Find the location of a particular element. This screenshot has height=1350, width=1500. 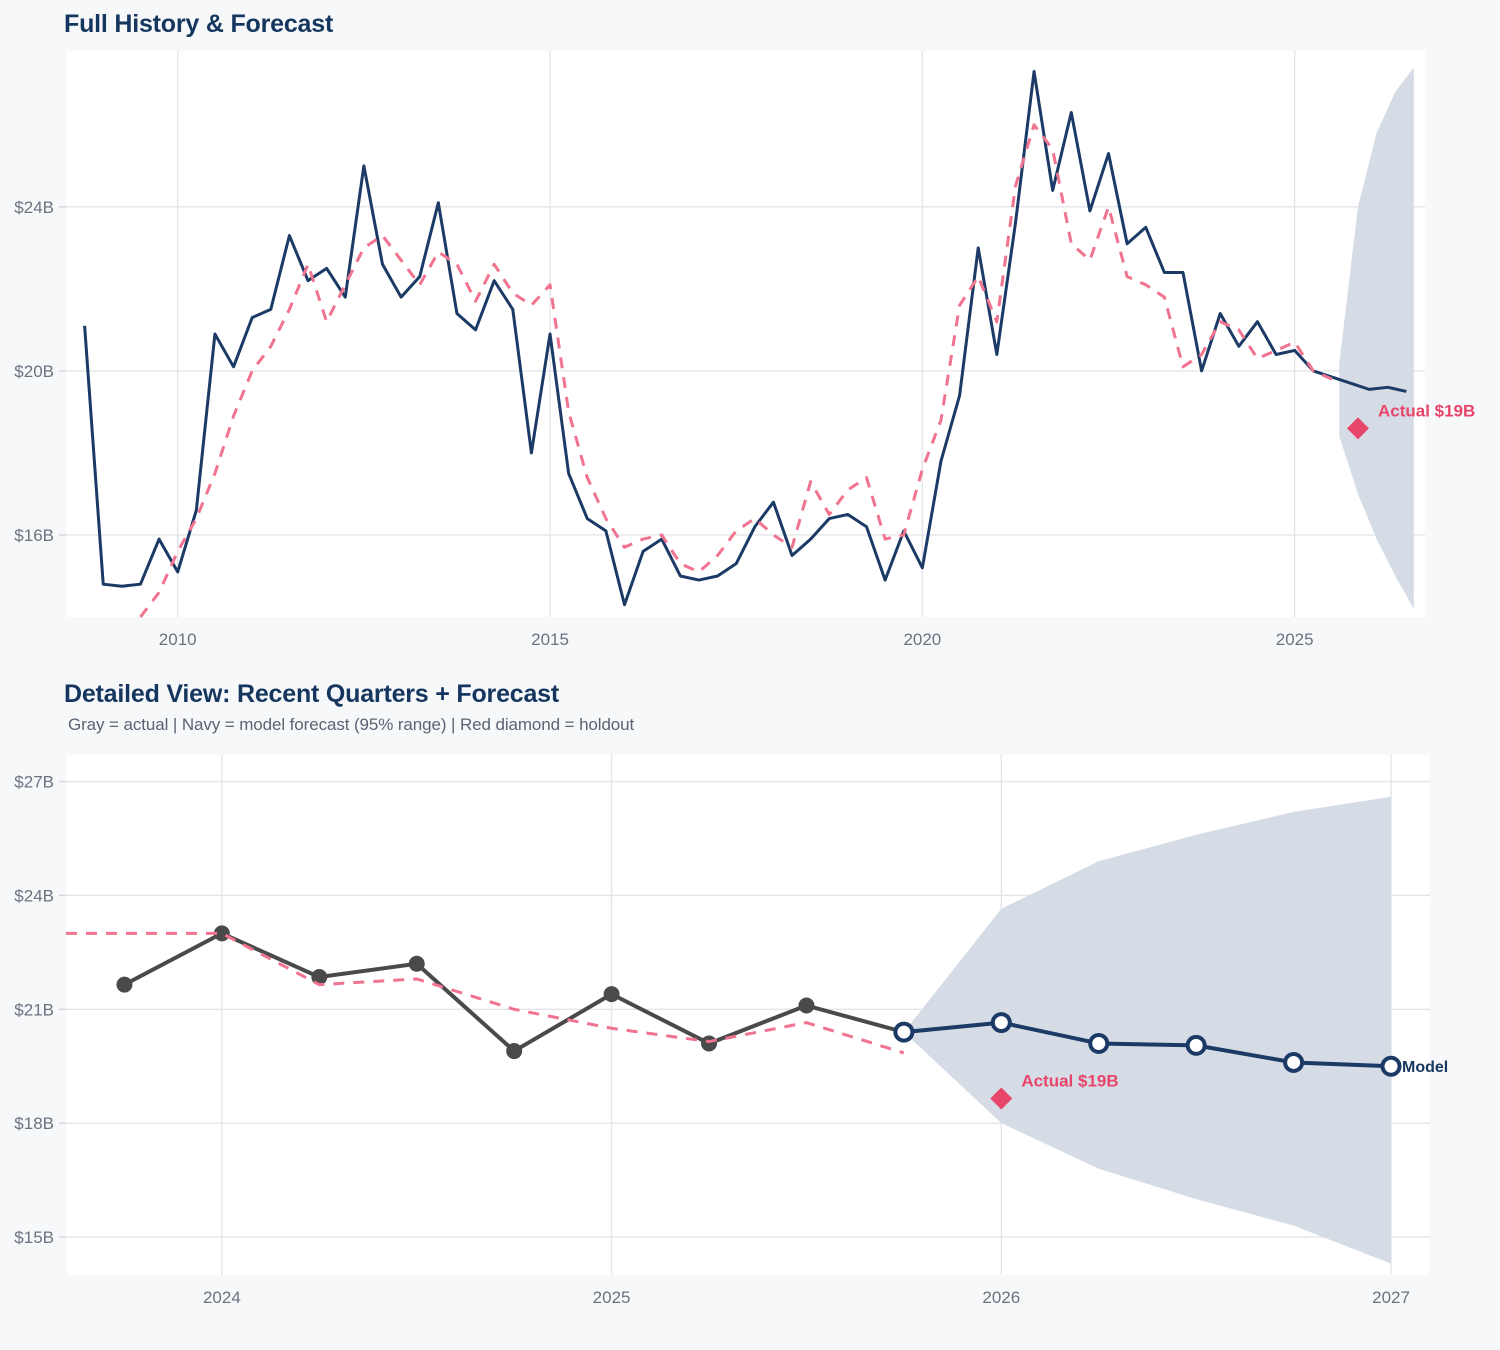

y-tick-label-2: $21B is located at coordinates (34, 1009).